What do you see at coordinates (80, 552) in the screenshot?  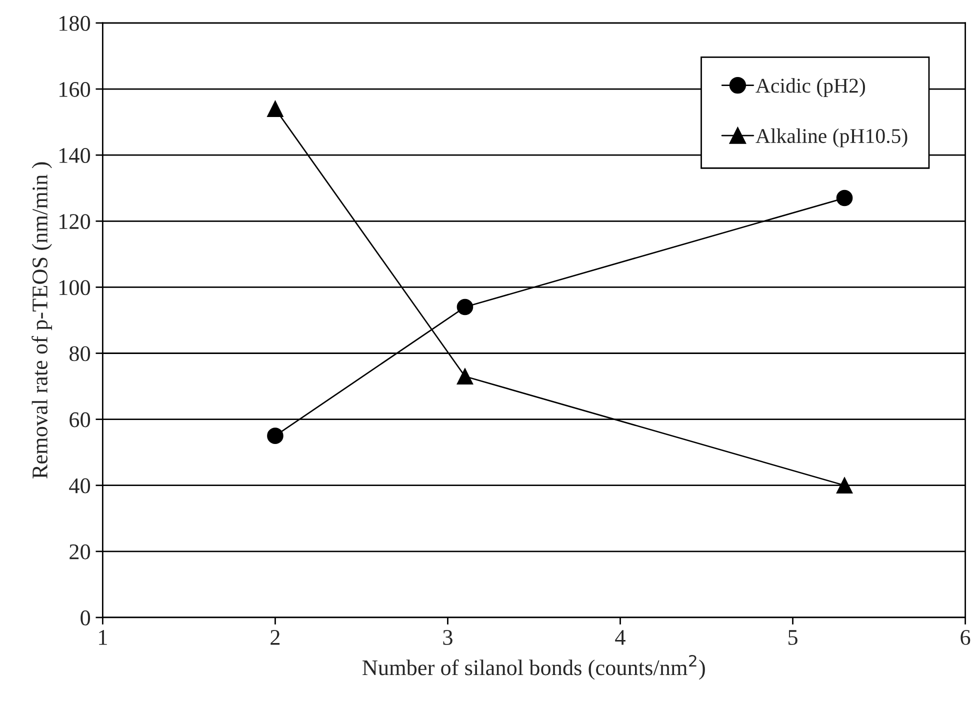 I see `y-tick-label: 20` at bounding box center [80, 552].